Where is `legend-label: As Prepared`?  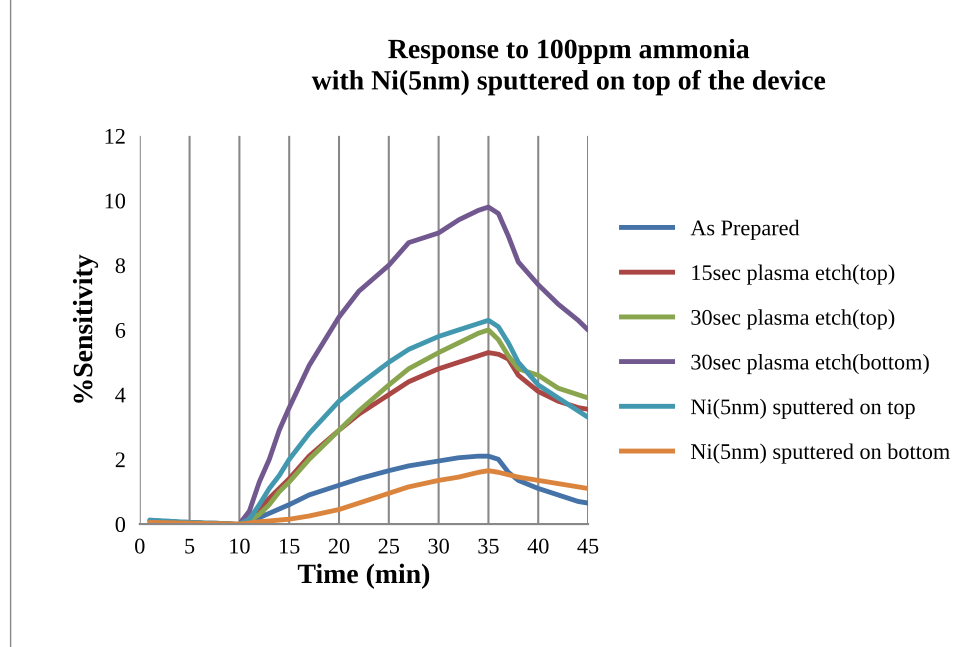 legend-label: As Prepared is located at coordinates (745, 230).